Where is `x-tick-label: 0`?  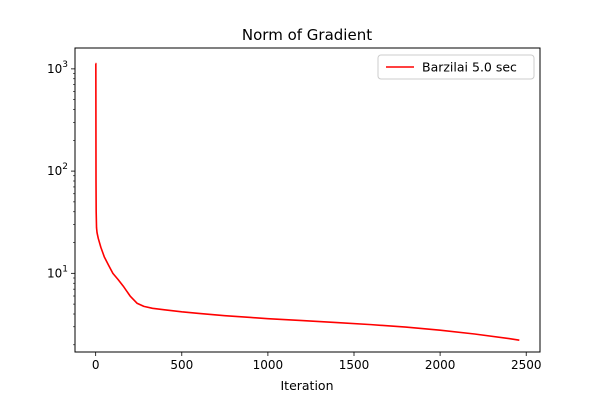
x-tick-label: 0 is located at coordinates (96, 365).